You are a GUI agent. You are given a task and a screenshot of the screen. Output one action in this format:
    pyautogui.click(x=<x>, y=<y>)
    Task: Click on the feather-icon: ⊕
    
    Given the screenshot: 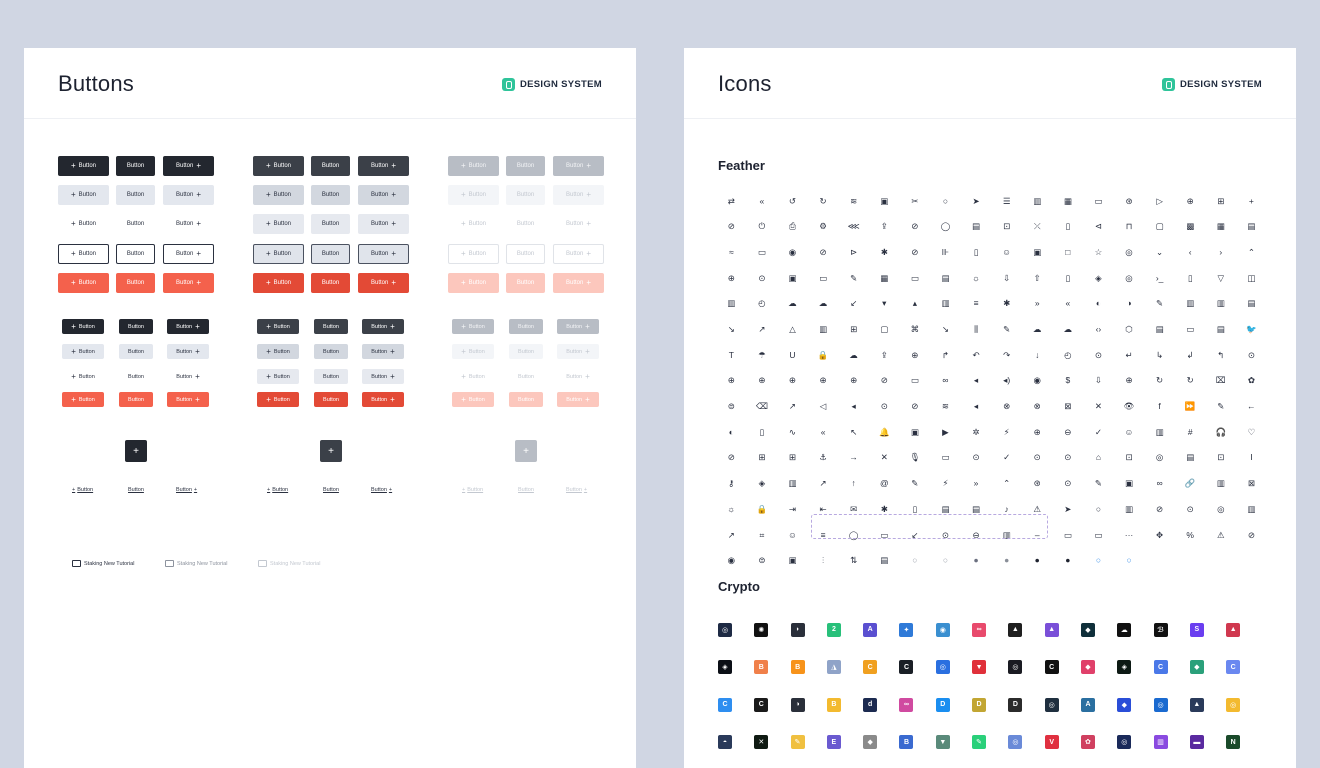 What is the action you would take?
    pyautogui.click(x=792, y=380)
    